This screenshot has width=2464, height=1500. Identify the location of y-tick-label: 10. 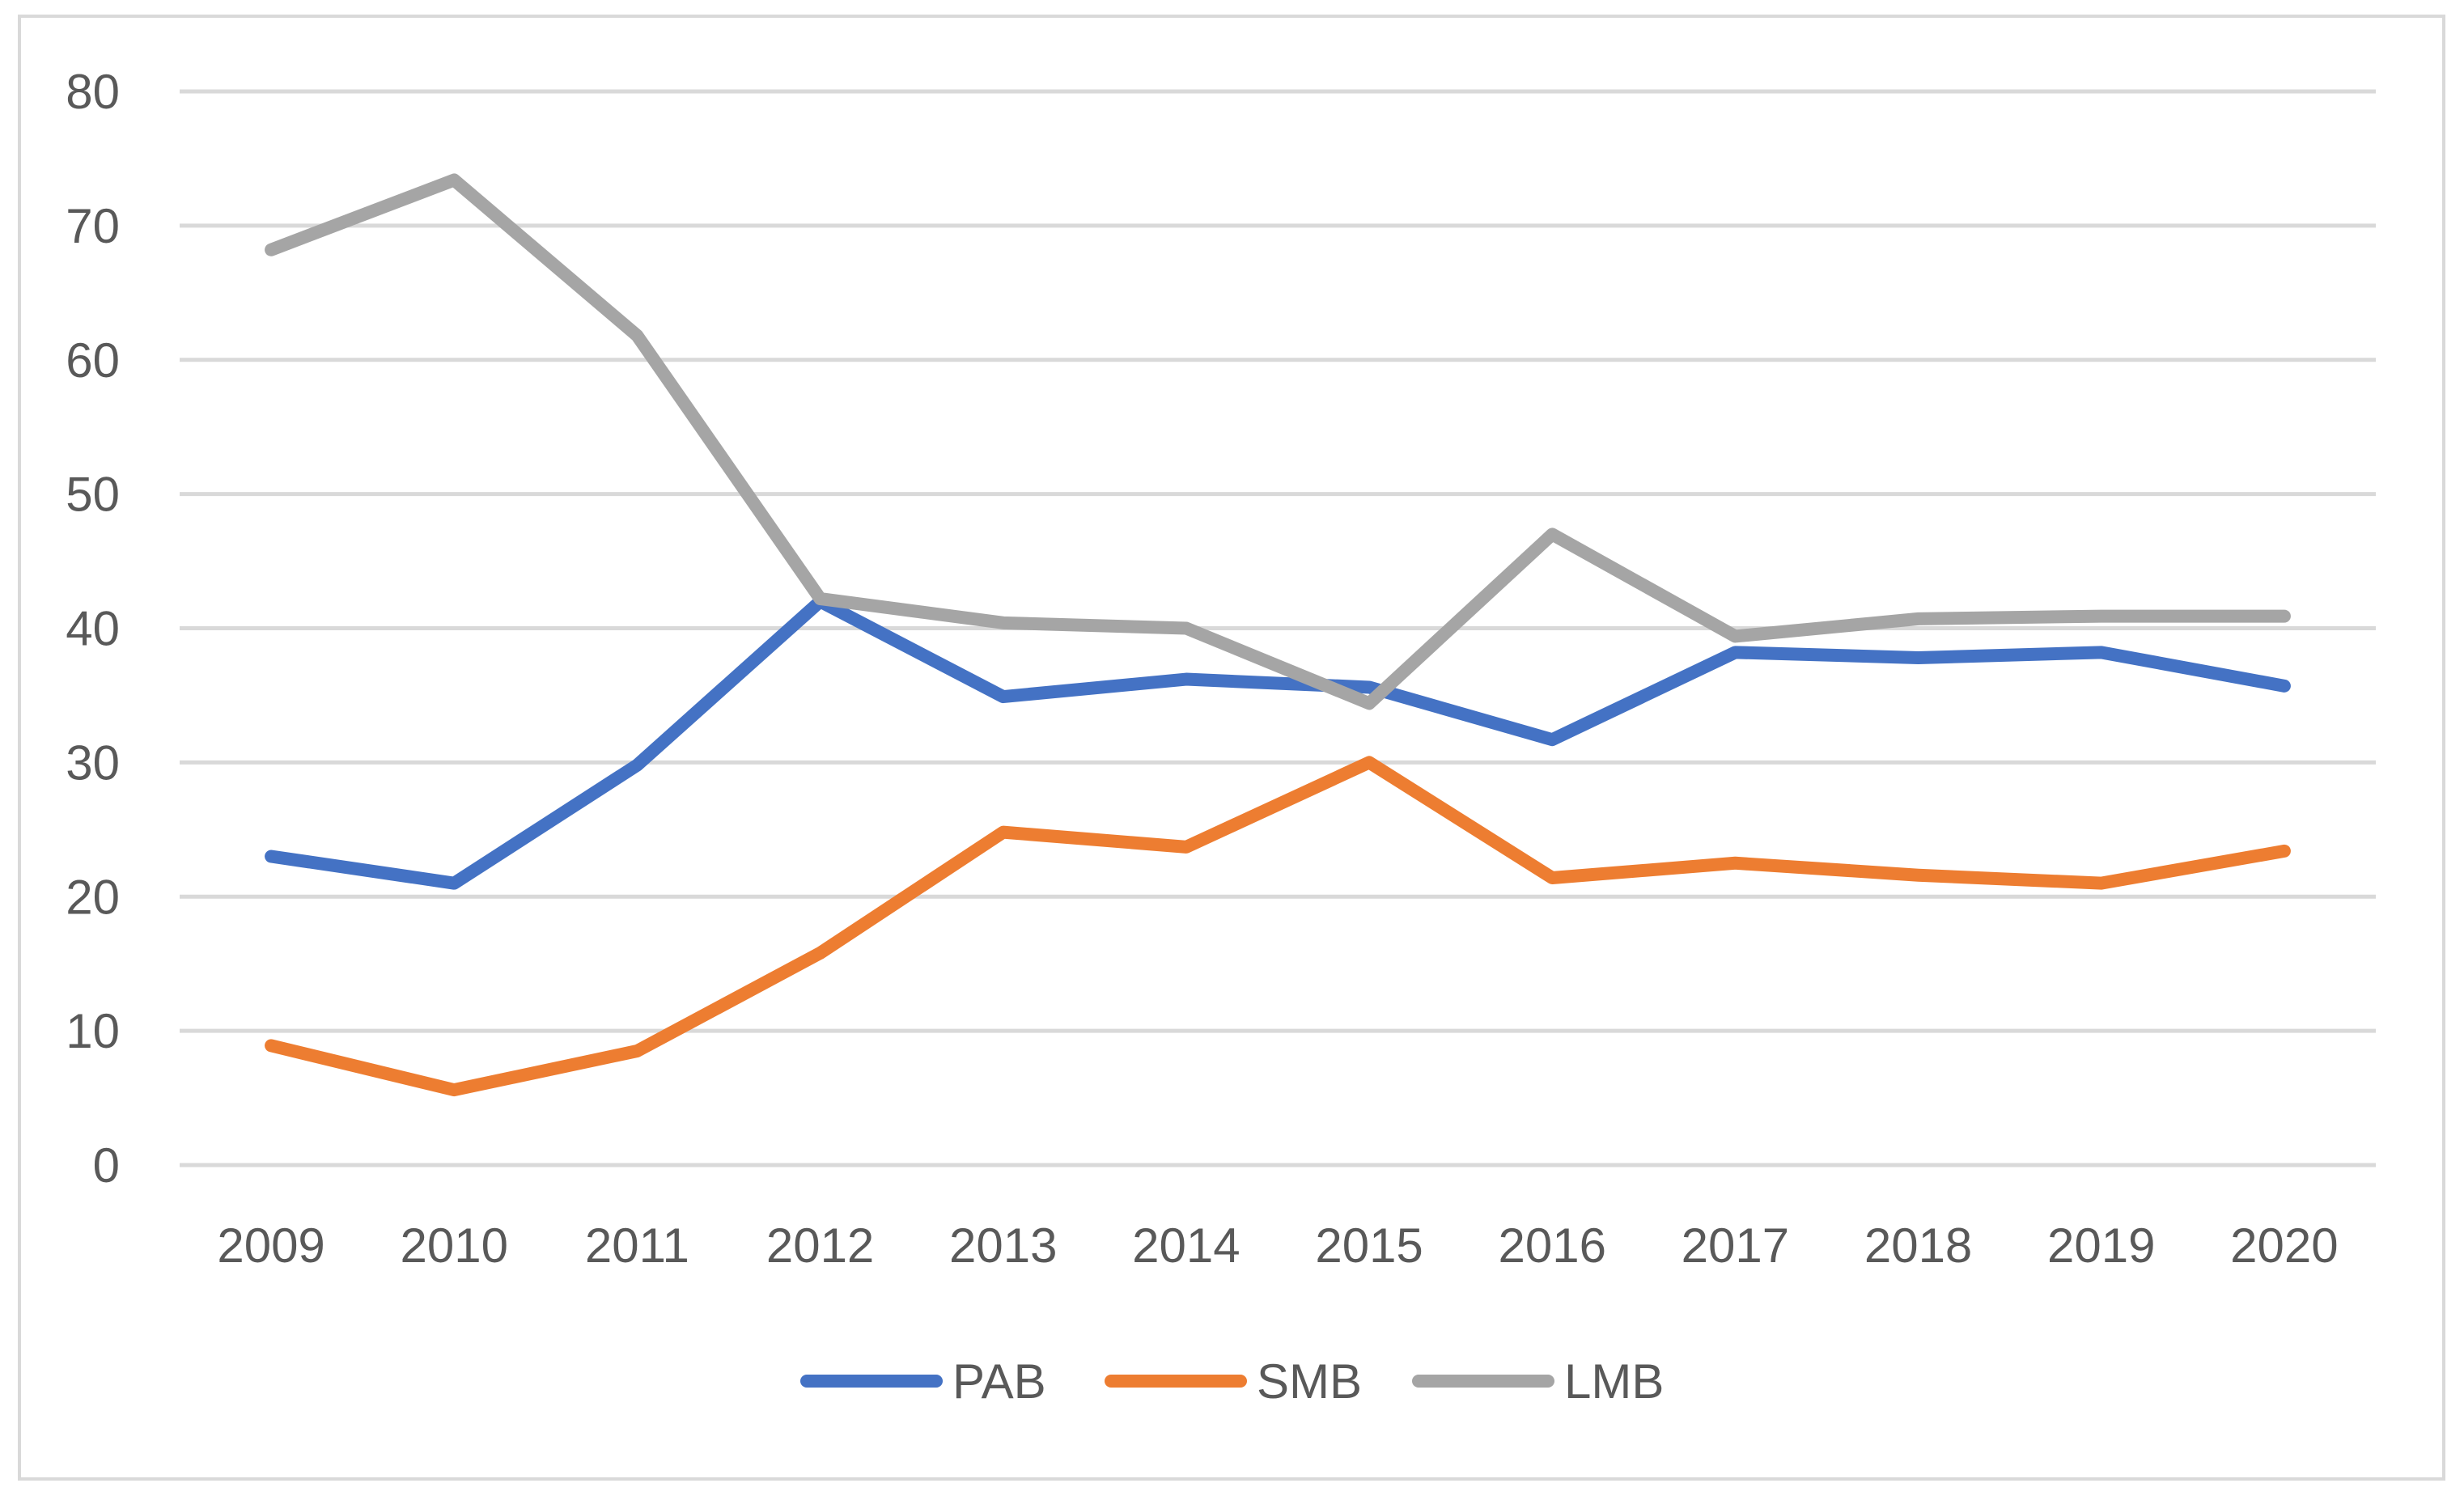
(93, 1031).